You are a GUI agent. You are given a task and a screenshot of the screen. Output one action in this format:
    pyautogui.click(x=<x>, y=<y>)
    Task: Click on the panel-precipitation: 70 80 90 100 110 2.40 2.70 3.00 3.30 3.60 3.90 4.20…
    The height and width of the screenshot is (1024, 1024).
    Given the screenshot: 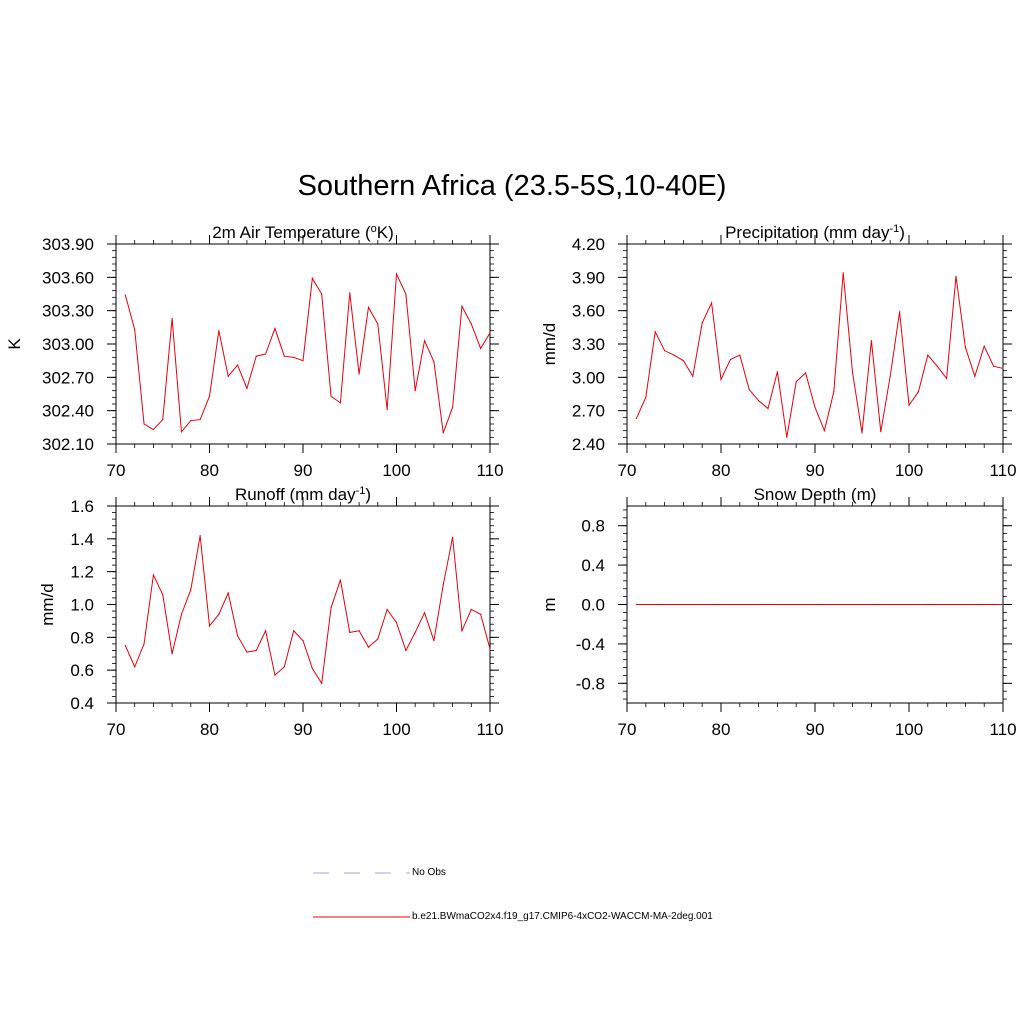 What is the action you would take?
    pyautogui.click(x=778, y=351)
    